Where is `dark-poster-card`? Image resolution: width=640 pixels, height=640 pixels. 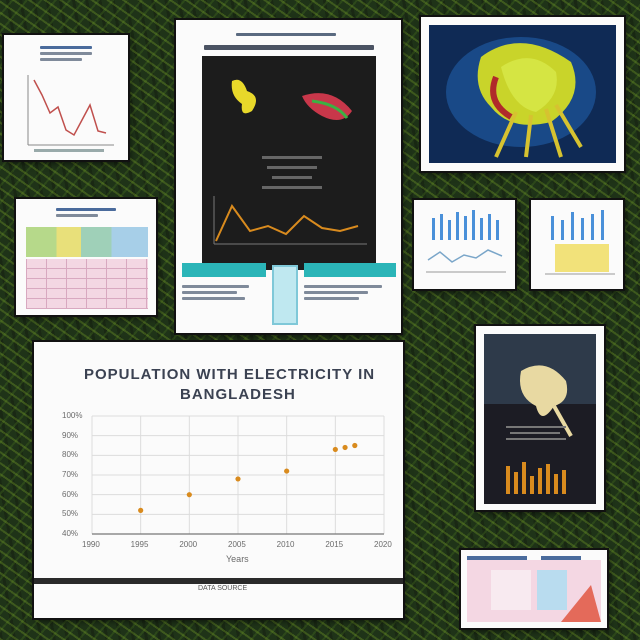
dark-poster-card is located at coordinates (540, 418).